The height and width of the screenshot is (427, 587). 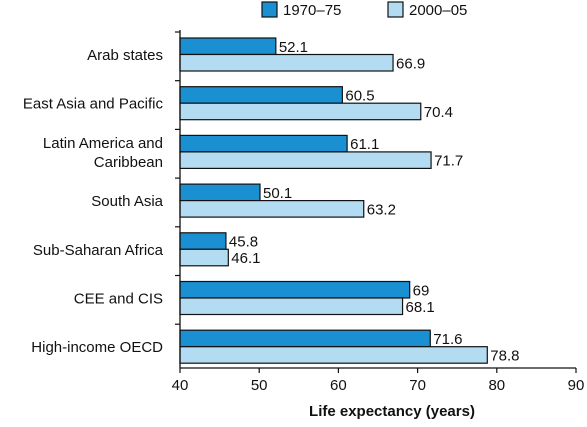 What do you see at coordinates (243, 242) in the screenshot?
I see `data-label: 45.8` at bounding box center [243, 242].